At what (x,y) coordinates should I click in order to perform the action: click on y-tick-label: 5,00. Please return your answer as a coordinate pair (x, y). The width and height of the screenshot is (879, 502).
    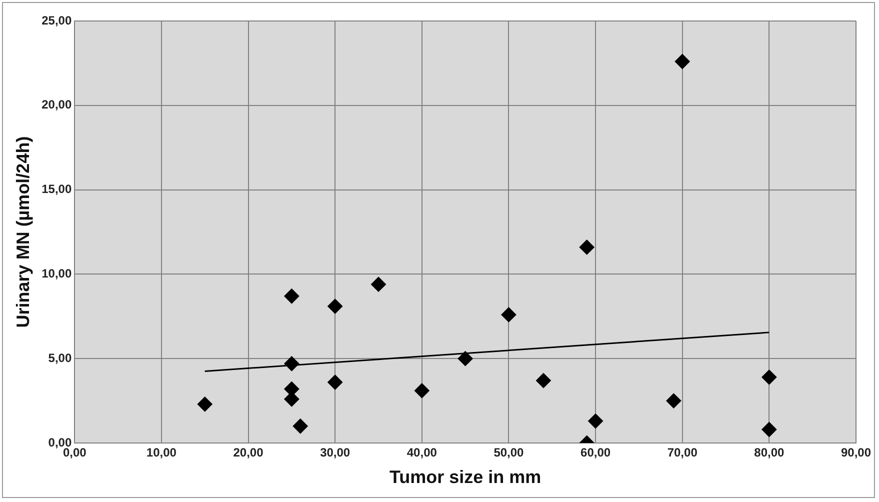
    Looking at the image, I should click on (60, 357).